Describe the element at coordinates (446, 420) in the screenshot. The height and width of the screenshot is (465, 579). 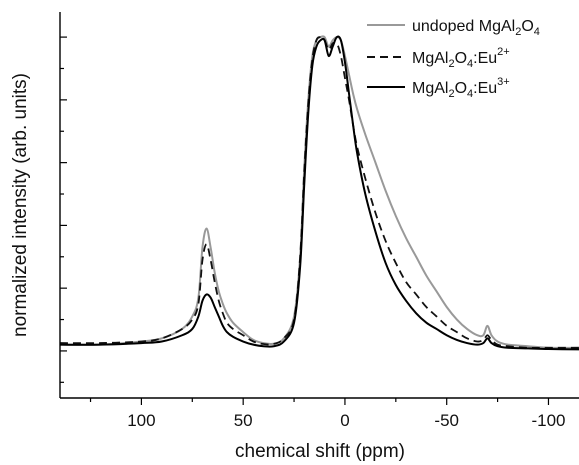
I see `x-tick-label: -50` at that location.